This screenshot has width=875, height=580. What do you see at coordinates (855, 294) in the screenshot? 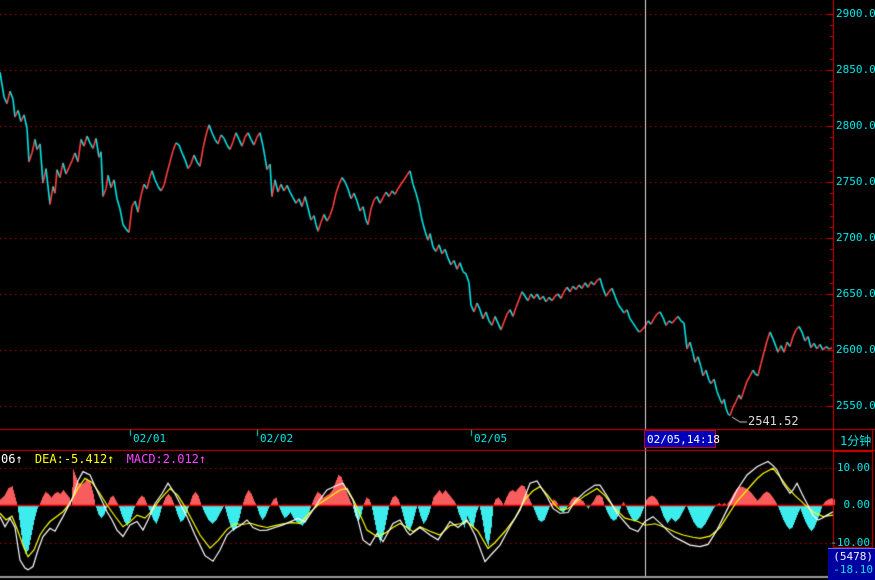
I see `price-axis-label: 2650.00` at bounding box center [855, 294].